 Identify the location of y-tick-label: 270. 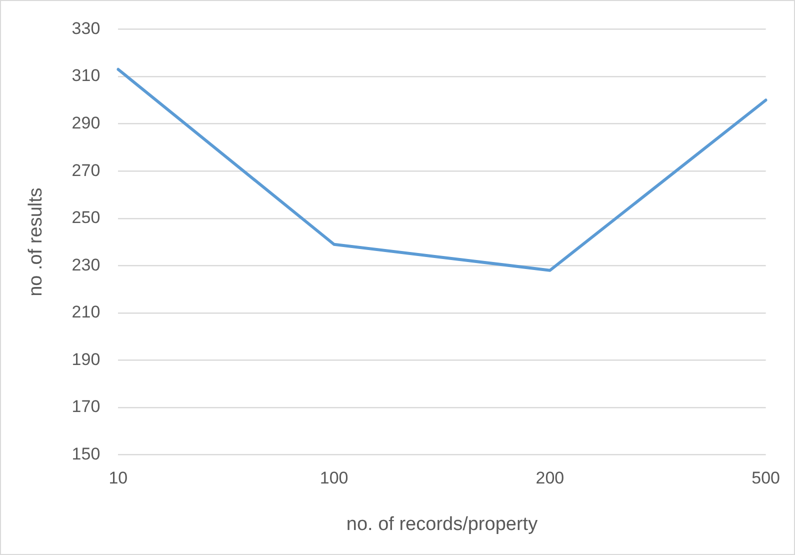
(86, 170).